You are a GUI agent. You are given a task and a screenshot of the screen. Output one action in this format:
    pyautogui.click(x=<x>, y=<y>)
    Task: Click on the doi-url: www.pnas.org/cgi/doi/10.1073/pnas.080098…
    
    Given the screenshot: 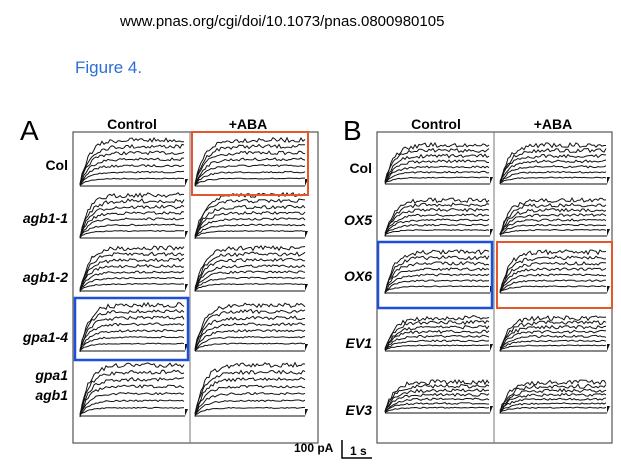 What is the action you would take?
    pyautogui.click(x=281, y=21)
    